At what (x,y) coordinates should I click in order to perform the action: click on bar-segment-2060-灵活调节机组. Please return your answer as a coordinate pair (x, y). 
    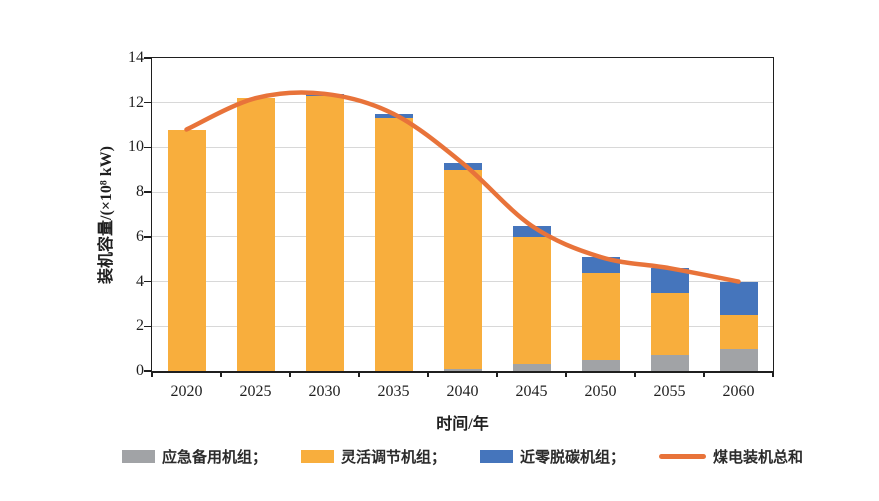
    Looking at the image, I should click on (738, 332).